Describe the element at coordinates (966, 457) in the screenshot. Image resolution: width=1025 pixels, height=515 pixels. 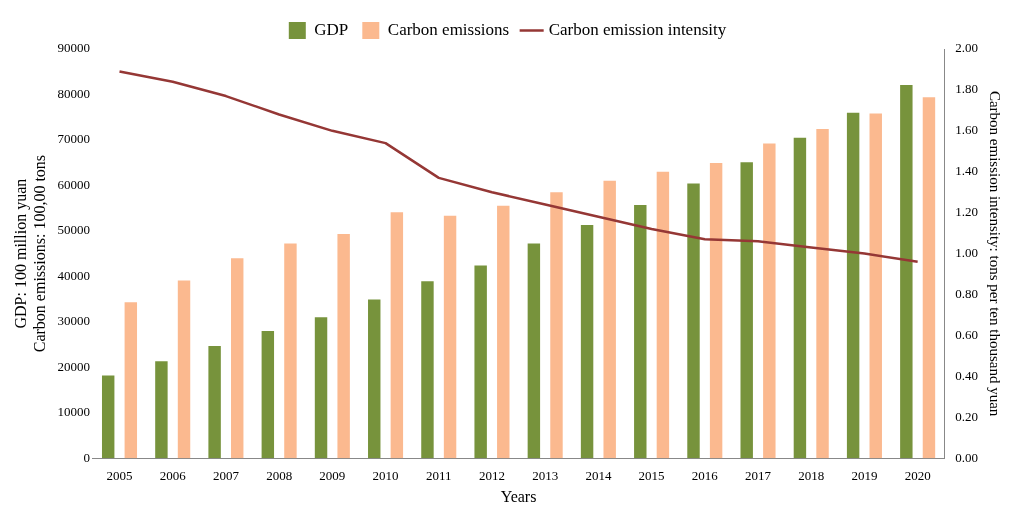
I see `y2-tick-label: 0.00` at that location.